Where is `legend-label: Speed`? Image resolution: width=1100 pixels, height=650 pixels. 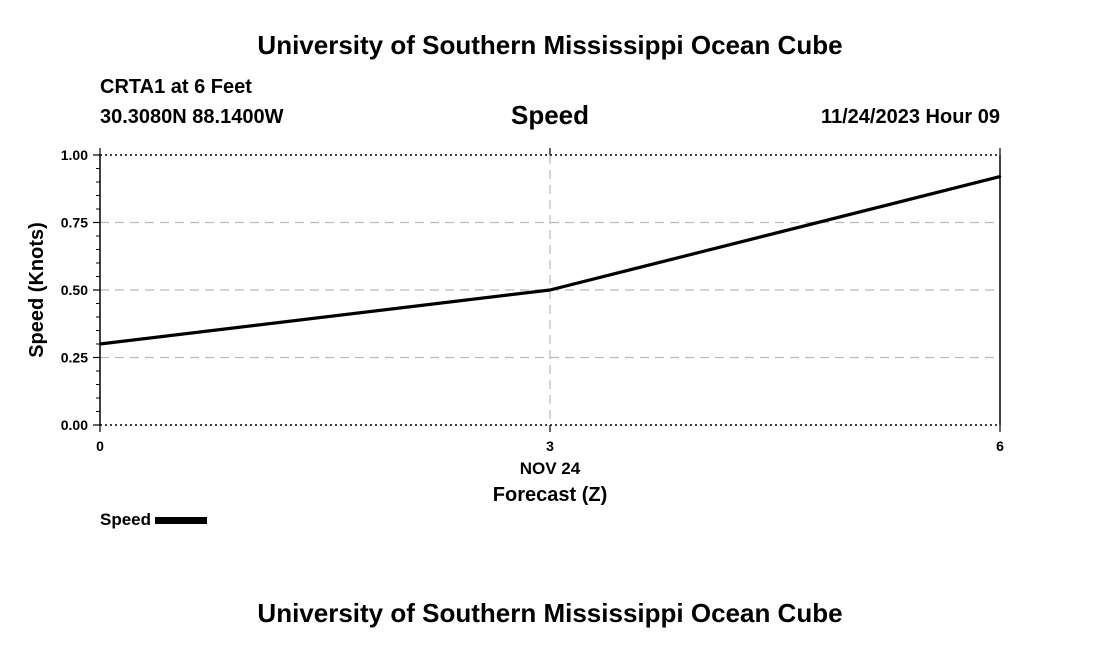 legend-label: Speed is located at coordinates (126, 519).